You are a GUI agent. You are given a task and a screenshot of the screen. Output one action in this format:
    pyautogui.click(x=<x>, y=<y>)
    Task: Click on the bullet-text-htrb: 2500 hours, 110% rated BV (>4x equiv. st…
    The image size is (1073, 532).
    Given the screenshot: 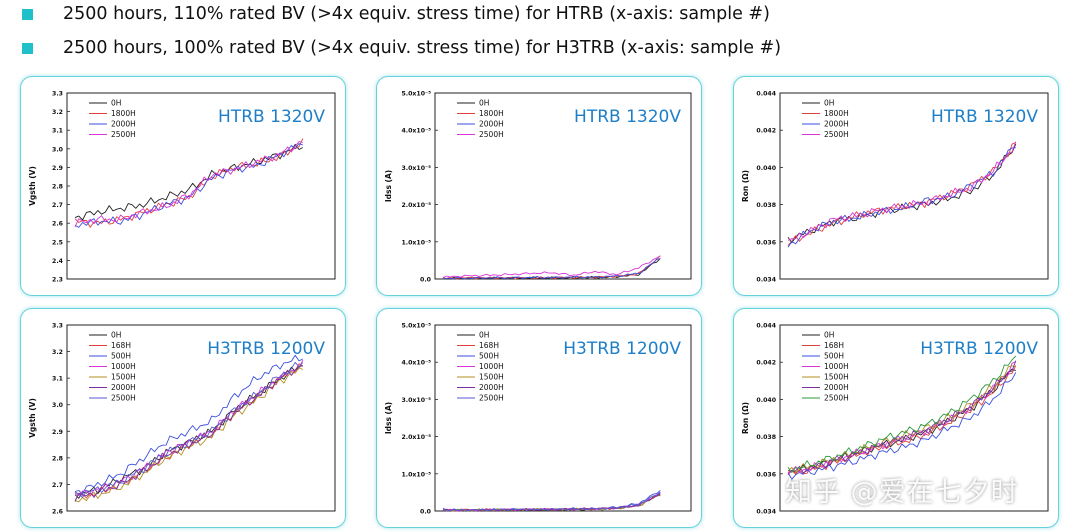 What is the action you would take?
    pyautogui.click(x=416, y=14)
    